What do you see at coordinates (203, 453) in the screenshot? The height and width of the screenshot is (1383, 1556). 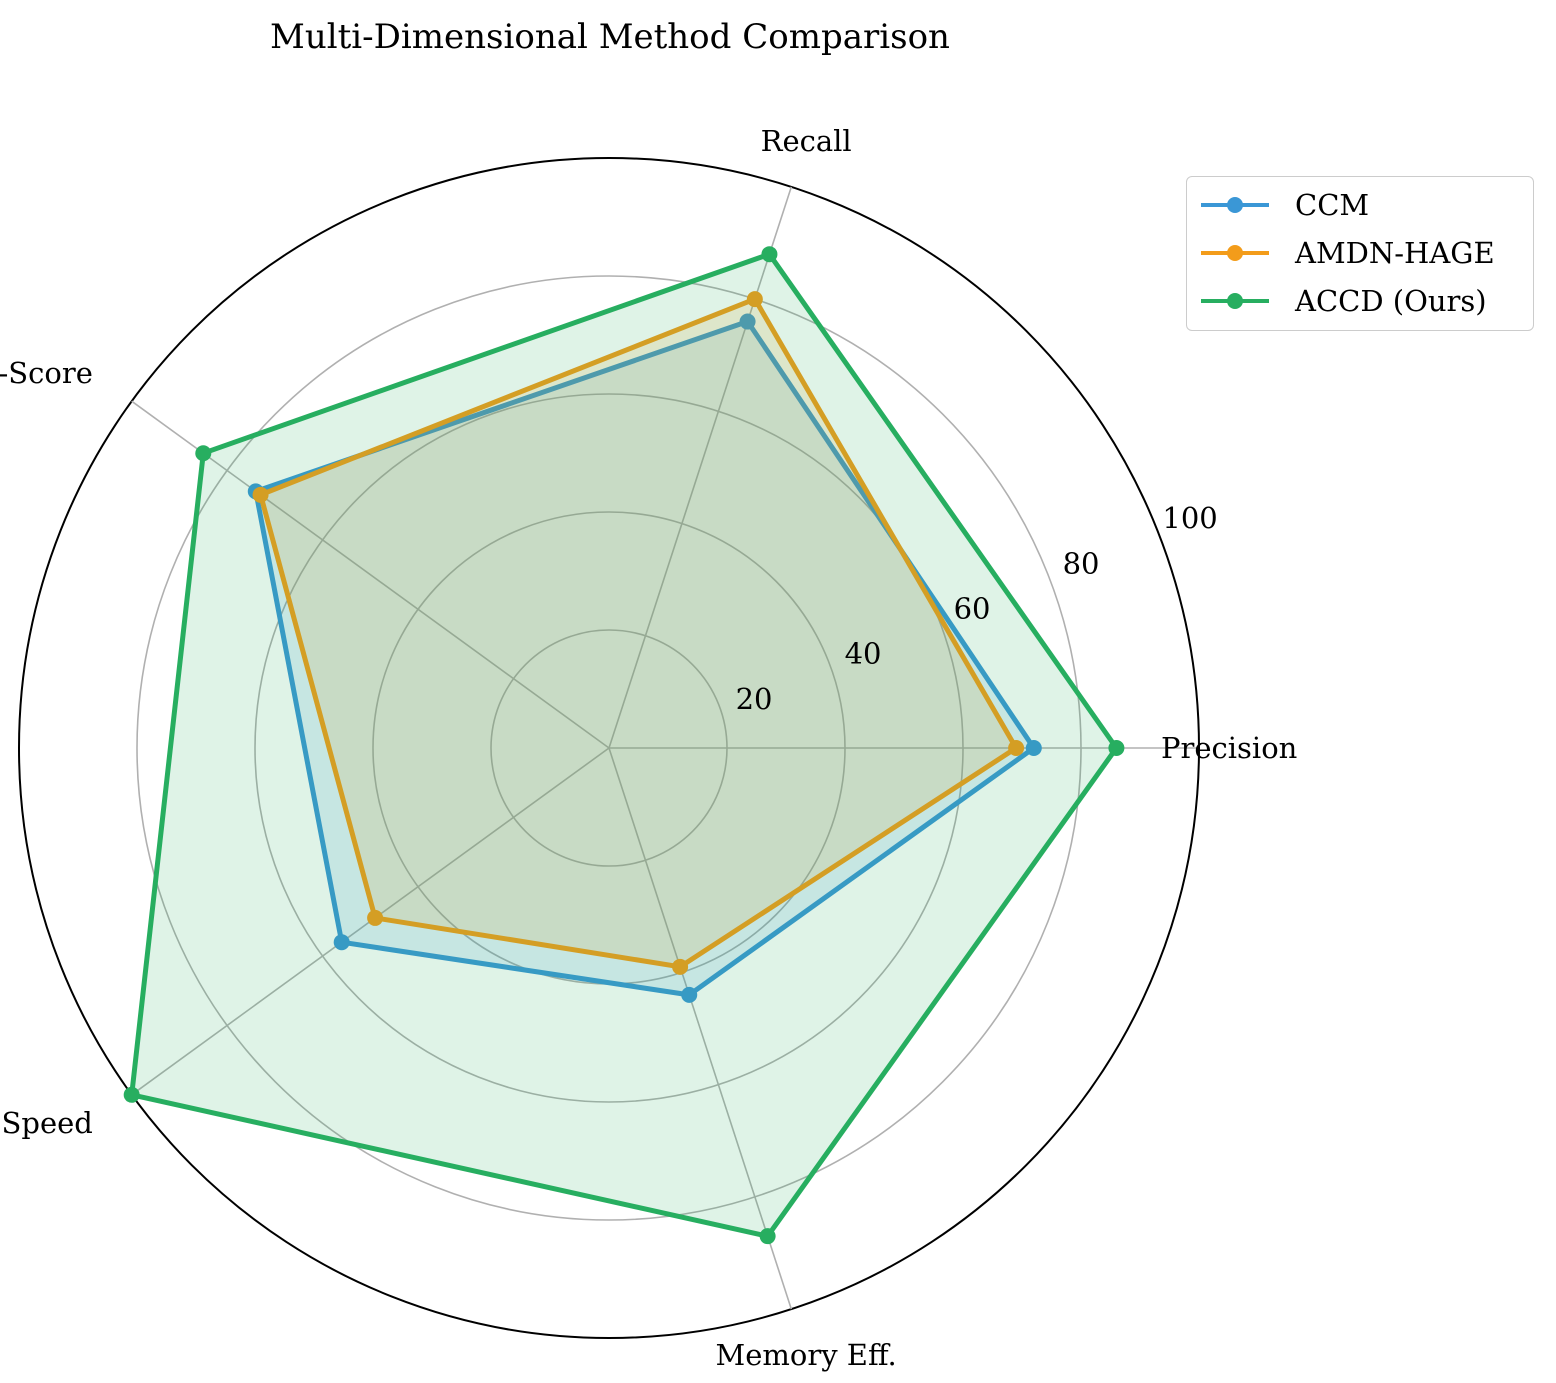 I see `point-accd-ours-f1-score` at bounding box center [203, 453].